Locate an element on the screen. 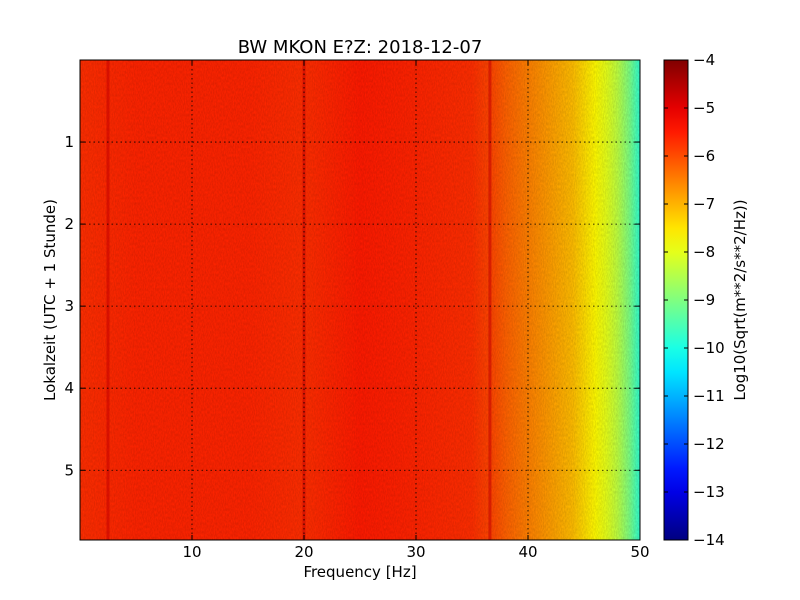  colorbar-tick-label: −9 is located at coordinates (704, 300).